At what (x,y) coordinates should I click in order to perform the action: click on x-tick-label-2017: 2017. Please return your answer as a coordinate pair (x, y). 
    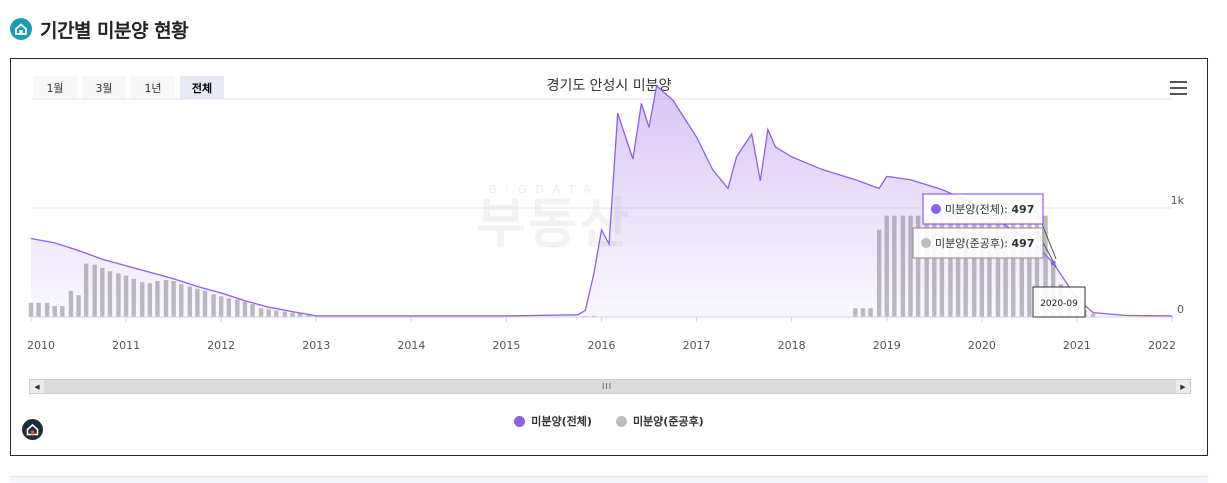
    Looking at the image, I should click on (697, 345).